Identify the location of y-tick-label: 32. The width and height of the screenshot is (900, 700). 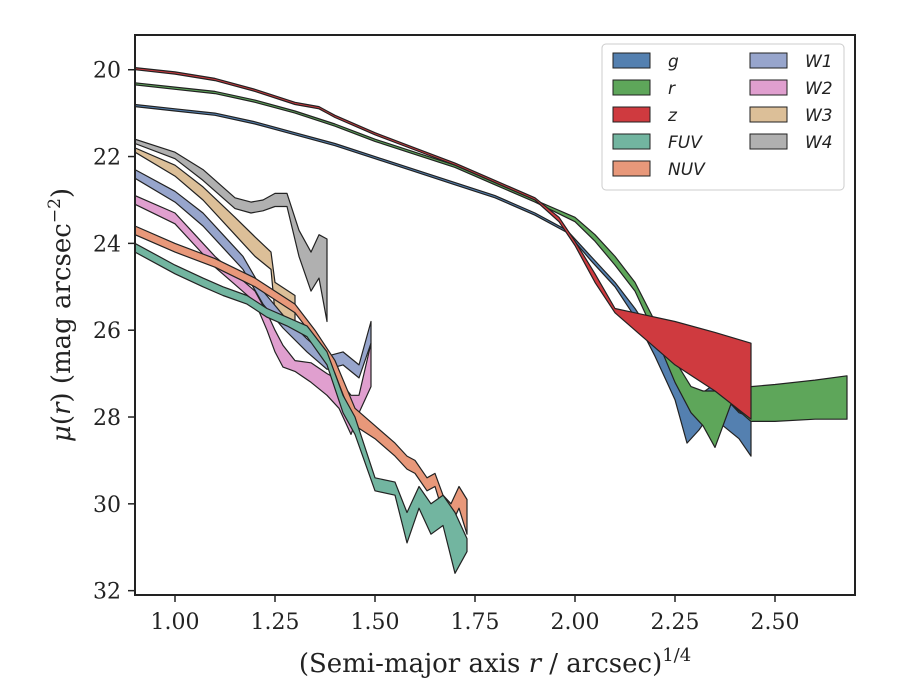
(107, 592).